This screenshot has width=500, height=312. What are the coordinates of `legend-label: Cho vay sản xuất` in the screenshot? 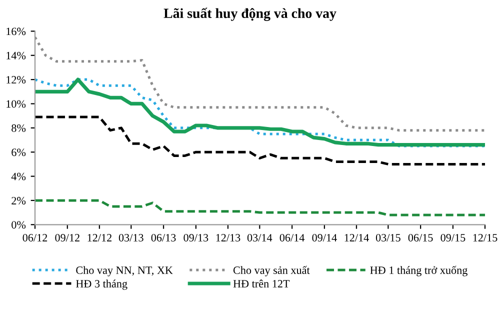 It's located at (271, 271).